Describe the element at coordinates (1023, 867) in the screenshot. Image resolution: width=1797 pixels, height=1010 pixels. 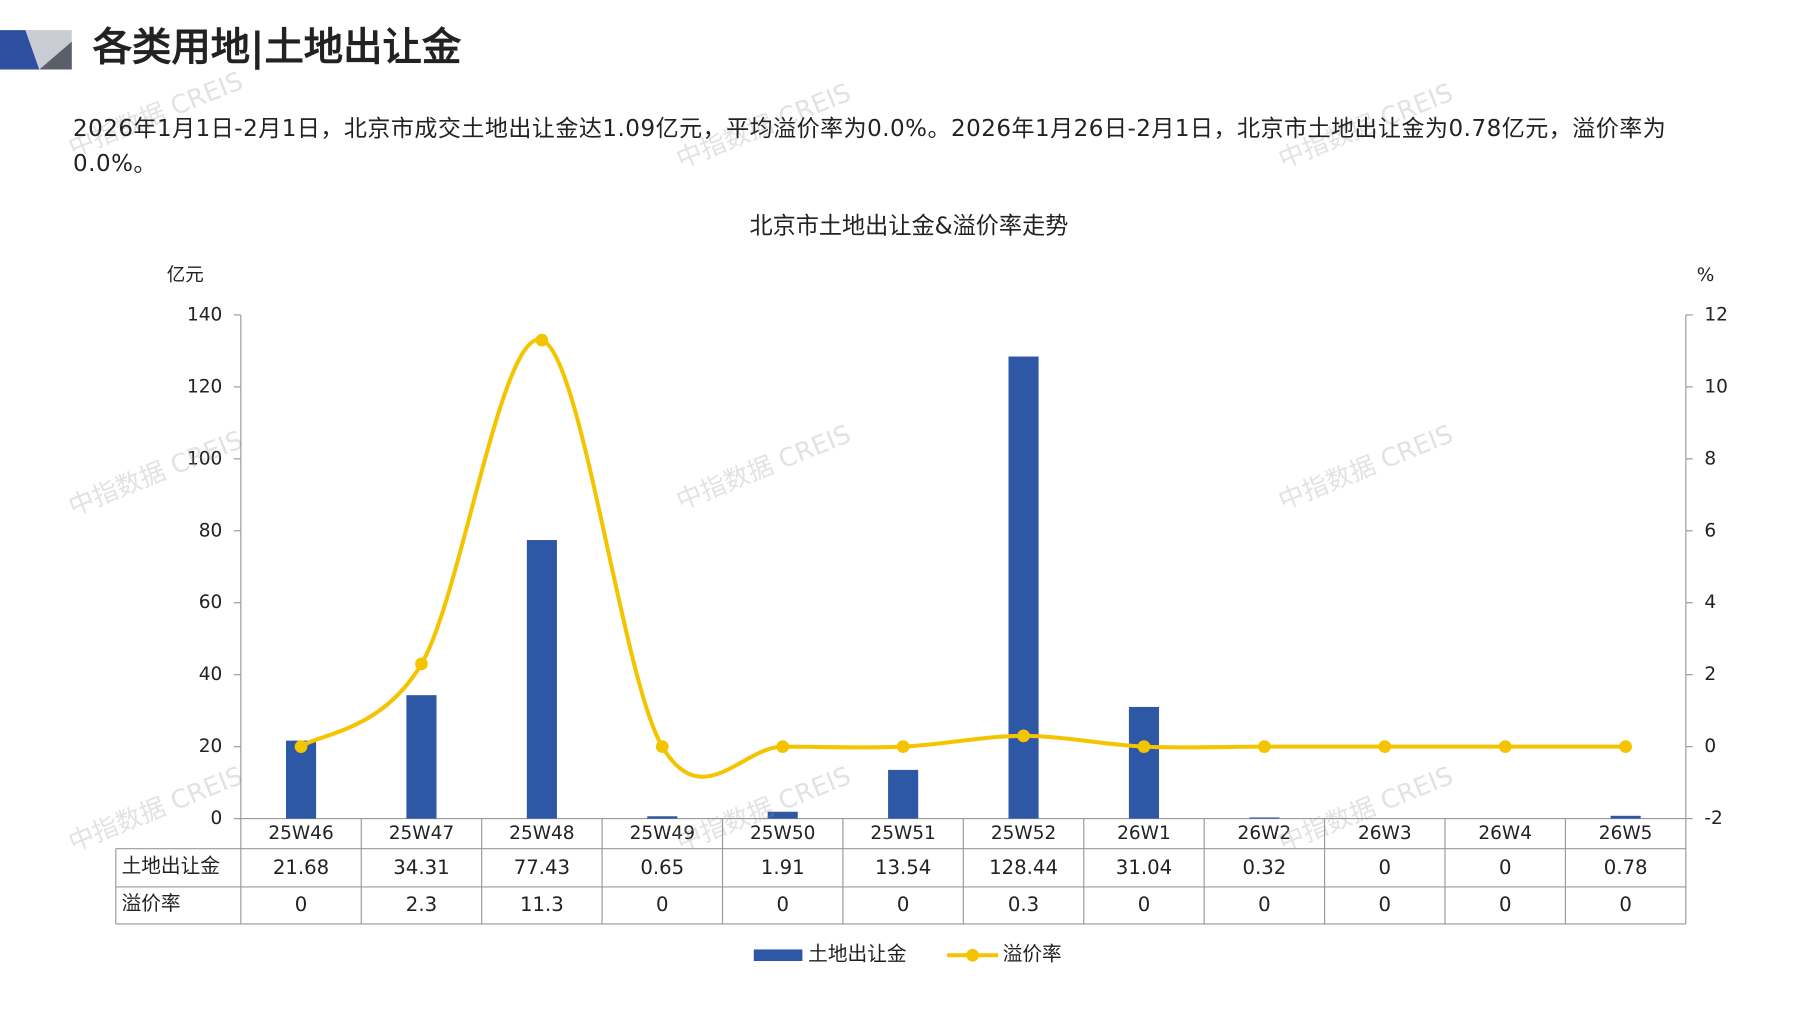
I see `table-cell: 128.44` at that location.